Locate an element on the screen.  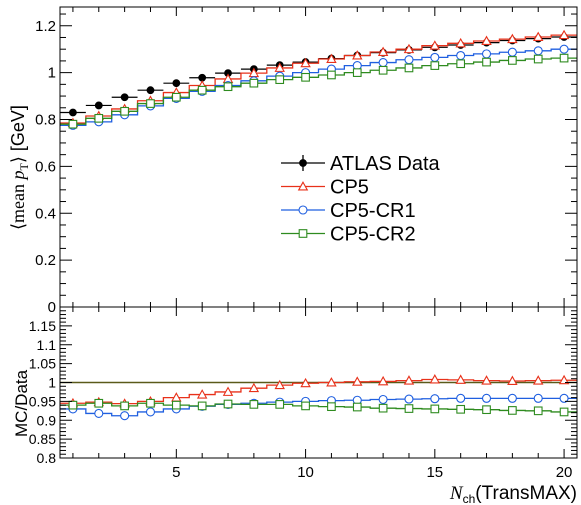
ratio-line is located at coordinates (318, 407).